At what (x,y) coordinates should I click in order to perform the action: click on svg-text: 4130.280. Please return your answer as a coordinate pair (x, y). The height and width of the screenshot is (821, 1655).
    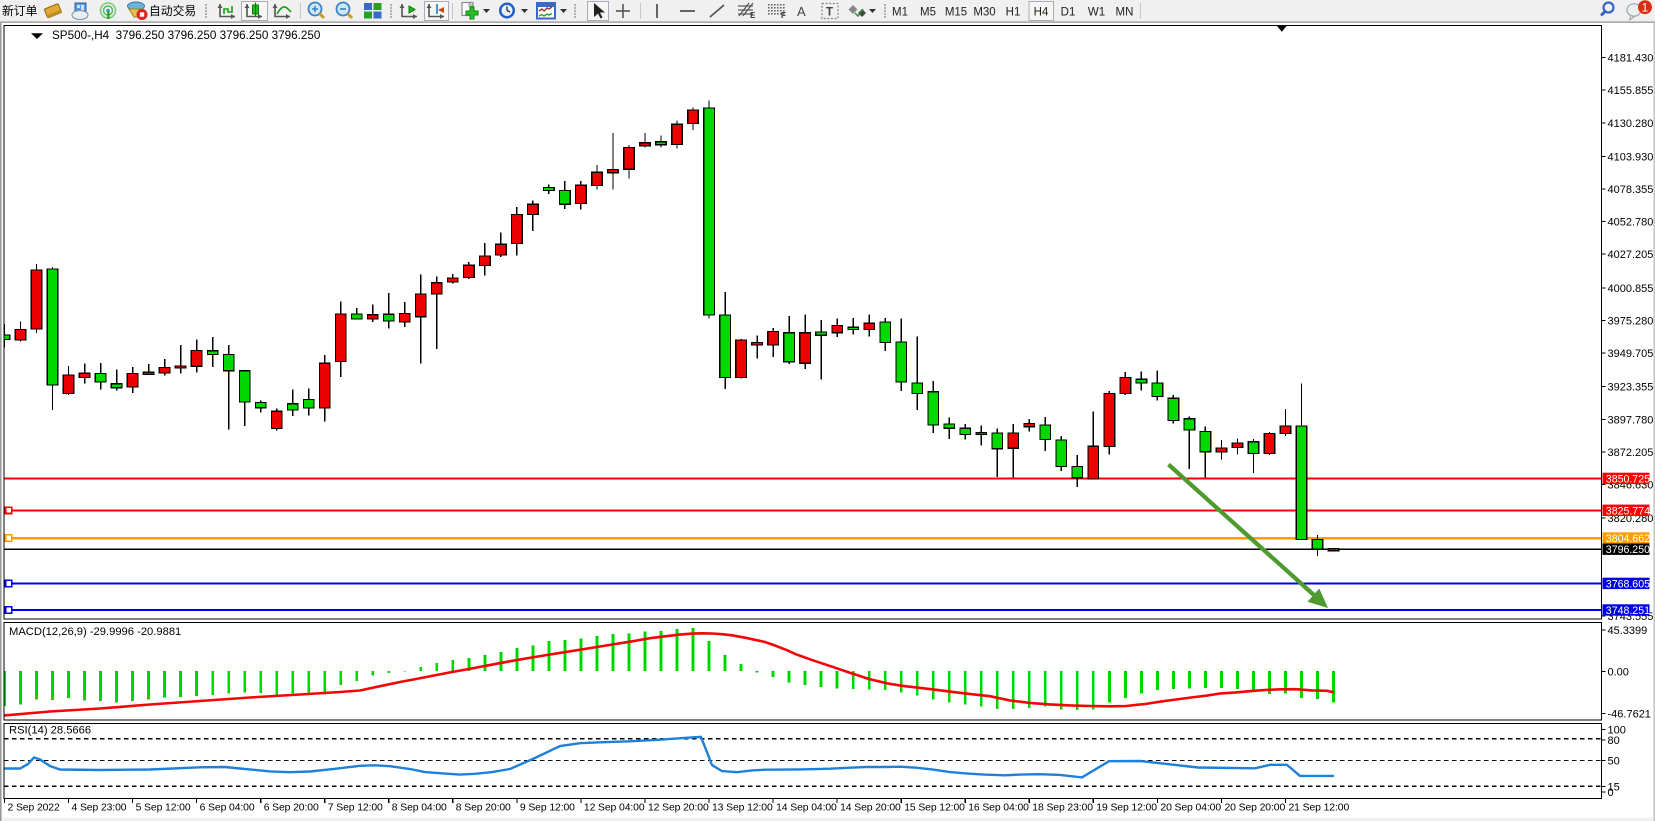
    Looking at the image, I should click on (1631, 124).